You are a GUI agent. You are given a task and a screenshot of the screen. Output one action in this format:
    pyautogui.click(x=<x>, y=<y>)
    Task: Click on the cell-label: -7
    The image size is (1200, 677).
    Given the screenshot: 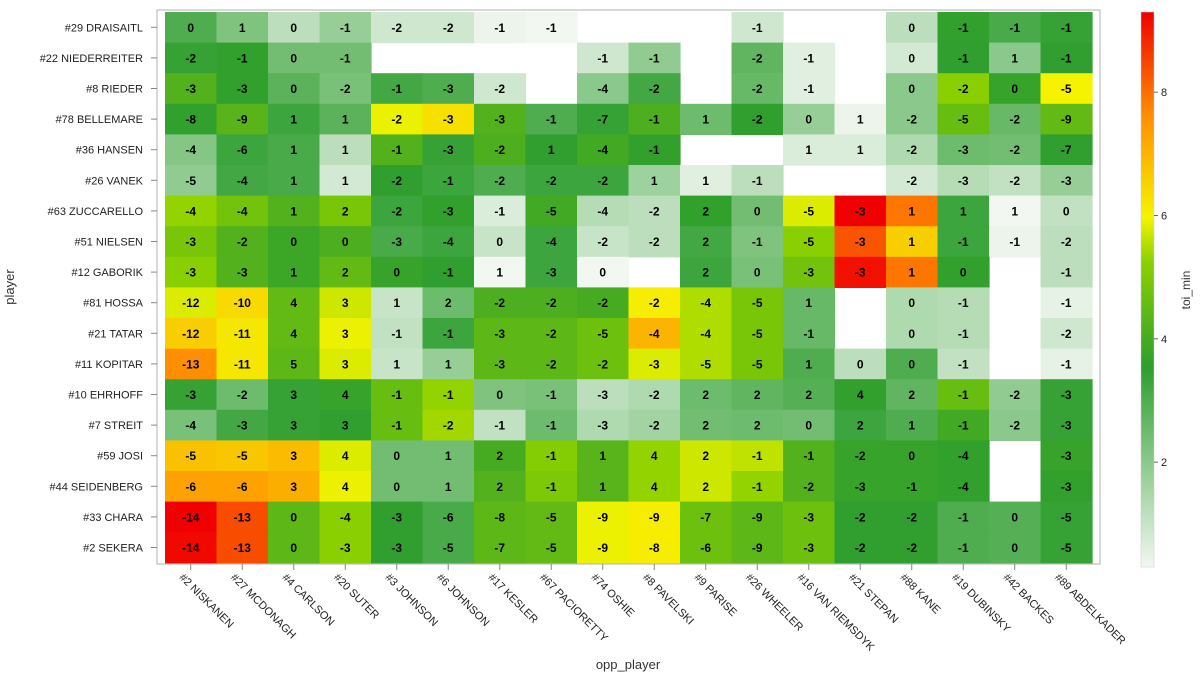 What is the action you would take?
    pyautogui.click(x=499, y=548)
    